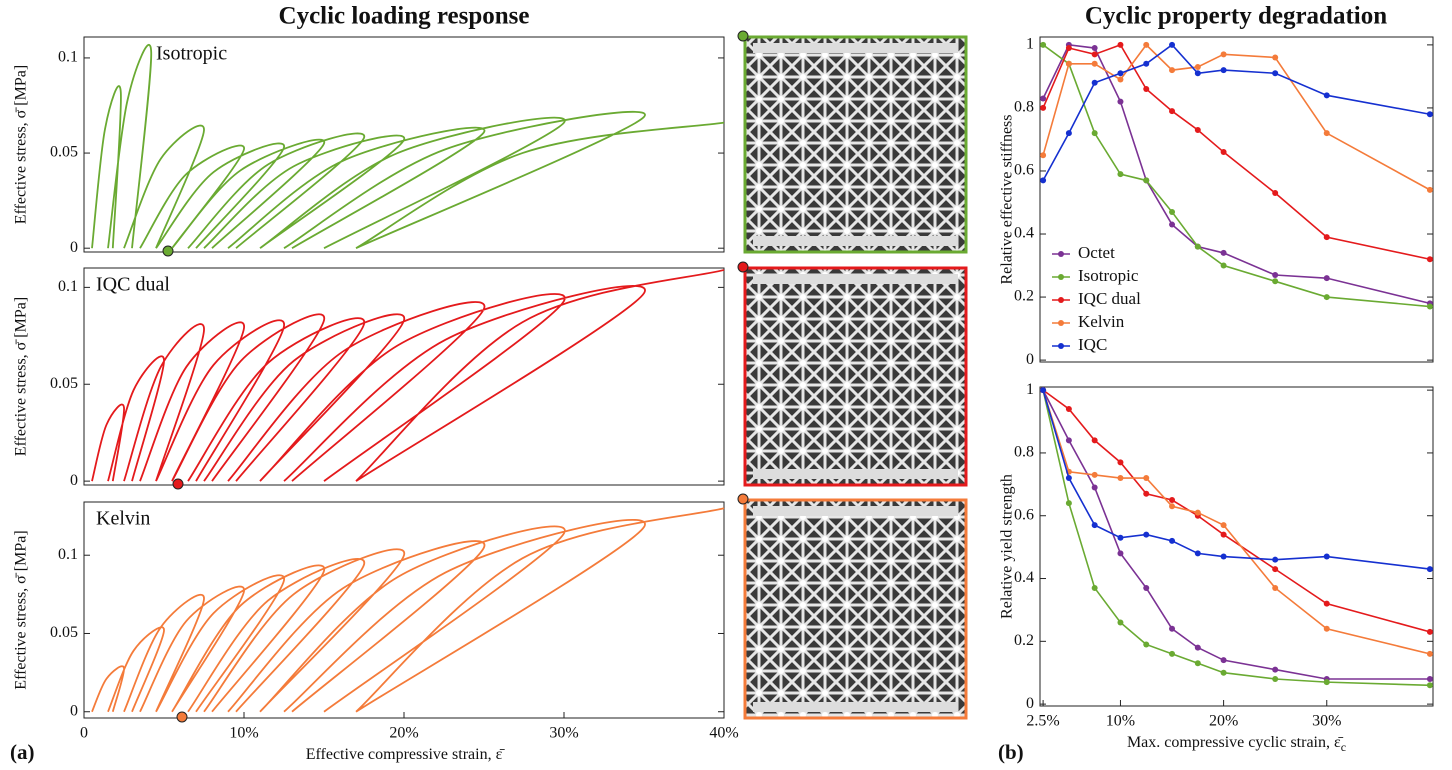 Image resolution: width=1452 pixels, height=770 pixels. I want to click on y-tick-label: 1, so click(1030, 389).